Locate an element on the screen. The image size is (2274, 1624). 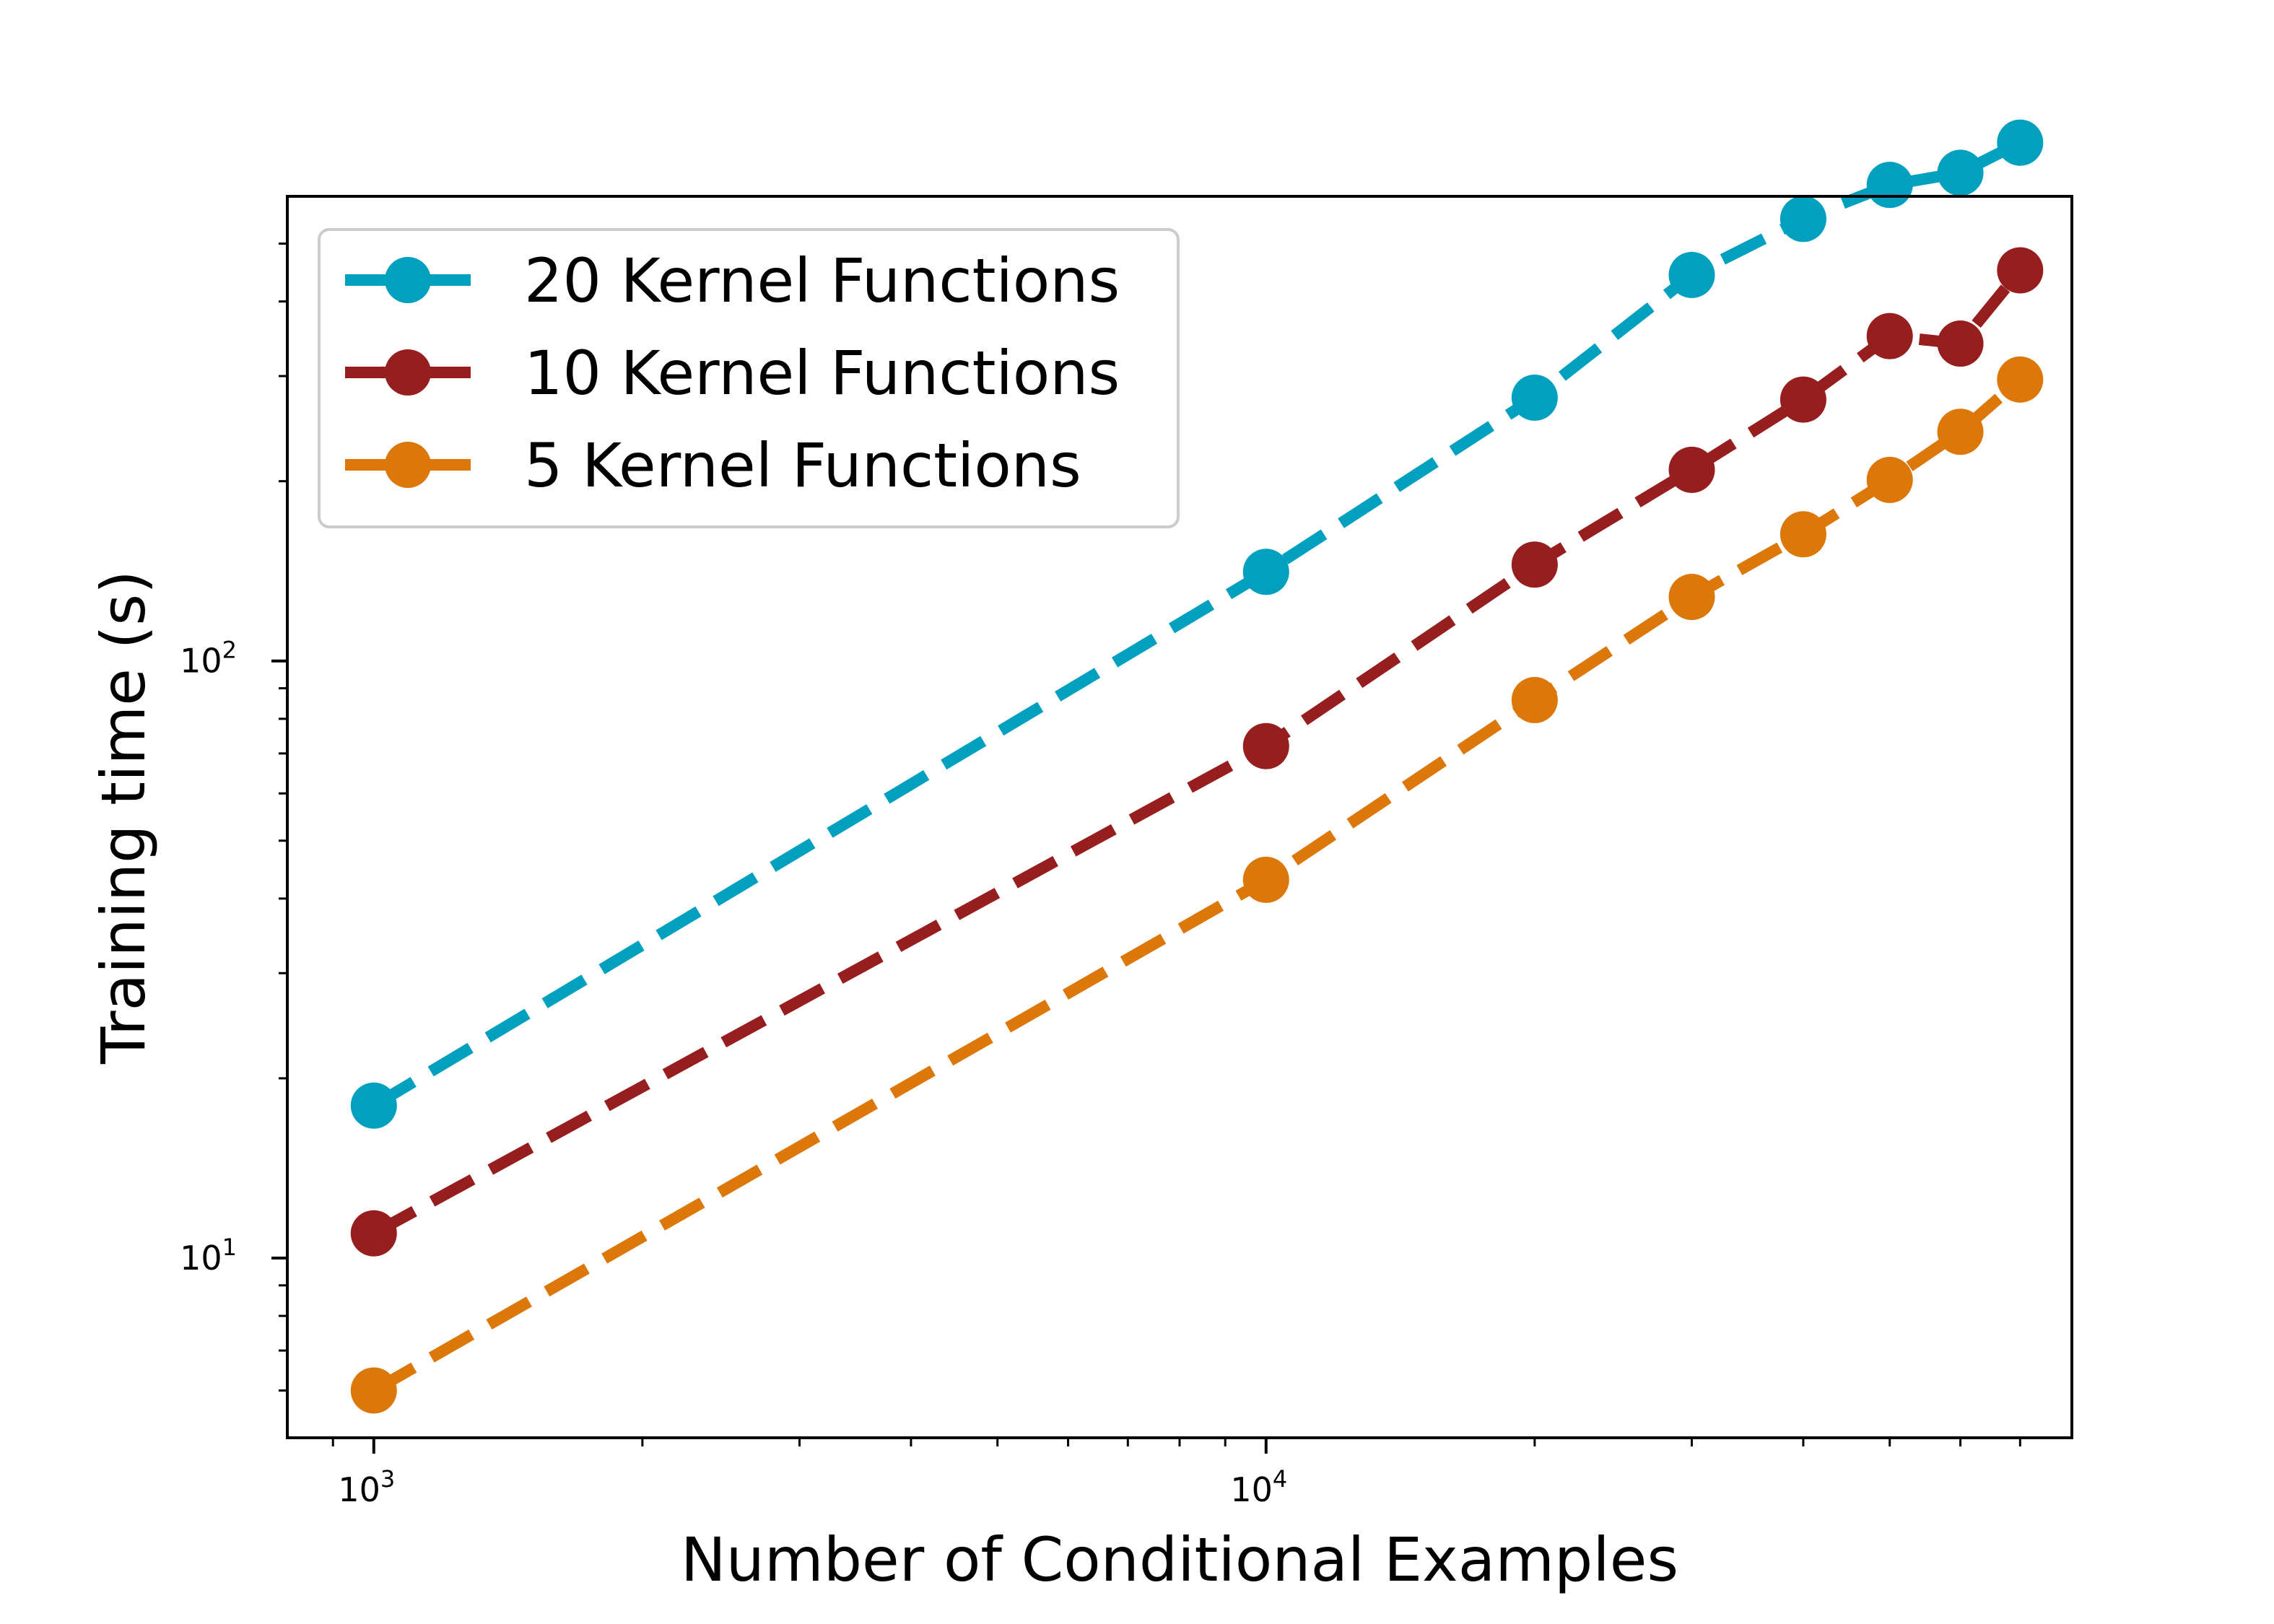
legend-entry: 10 Kernel Functions is located at coordinates (733, 373).